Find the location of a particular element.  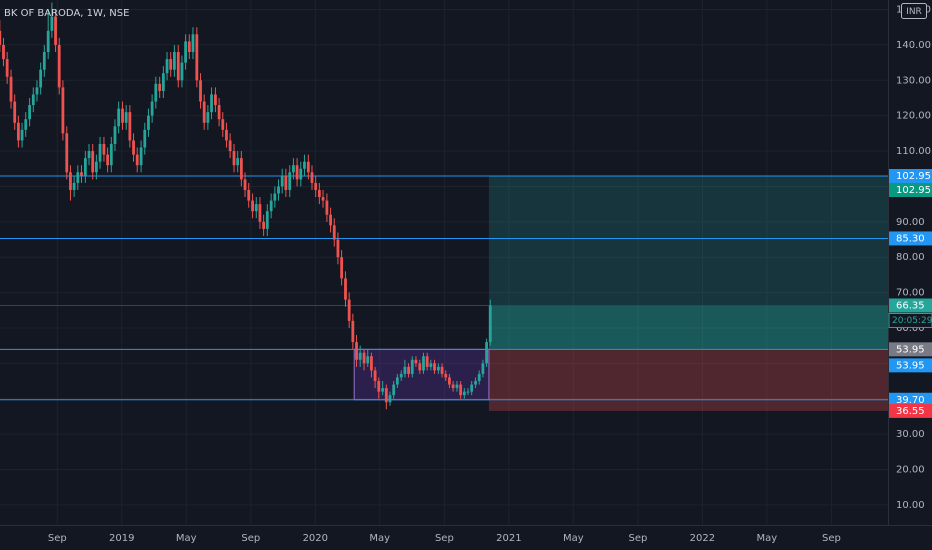

x-tick-label: 2019 is located at coordinates (121, 538).